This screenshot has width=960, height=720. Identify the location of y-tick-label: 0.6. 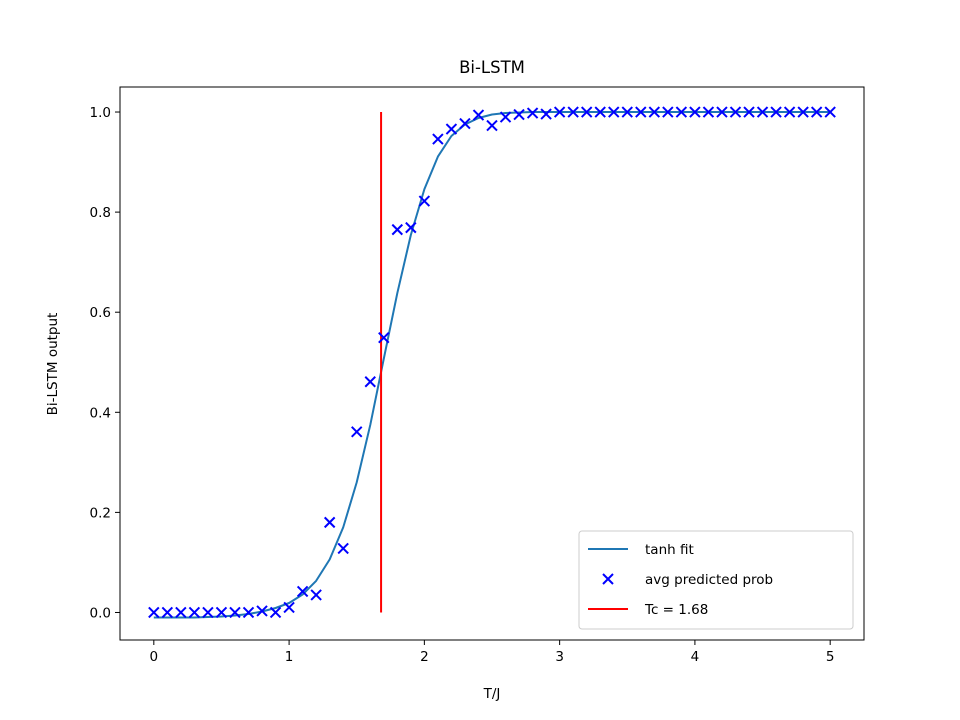
(100, 313).